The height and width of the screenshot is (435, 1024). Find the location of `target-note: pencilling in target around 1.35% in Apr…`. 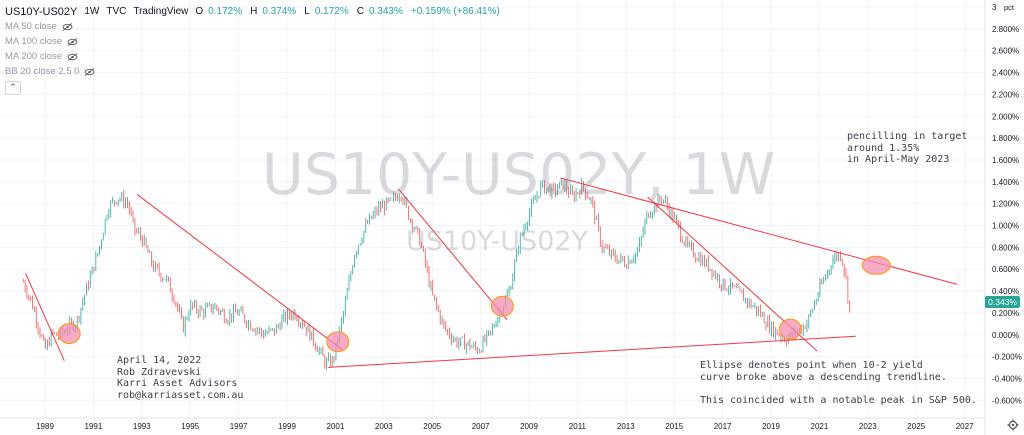

target-note: pencilling in target around 1.35% in Apr… is located at coordinates (907, 148).